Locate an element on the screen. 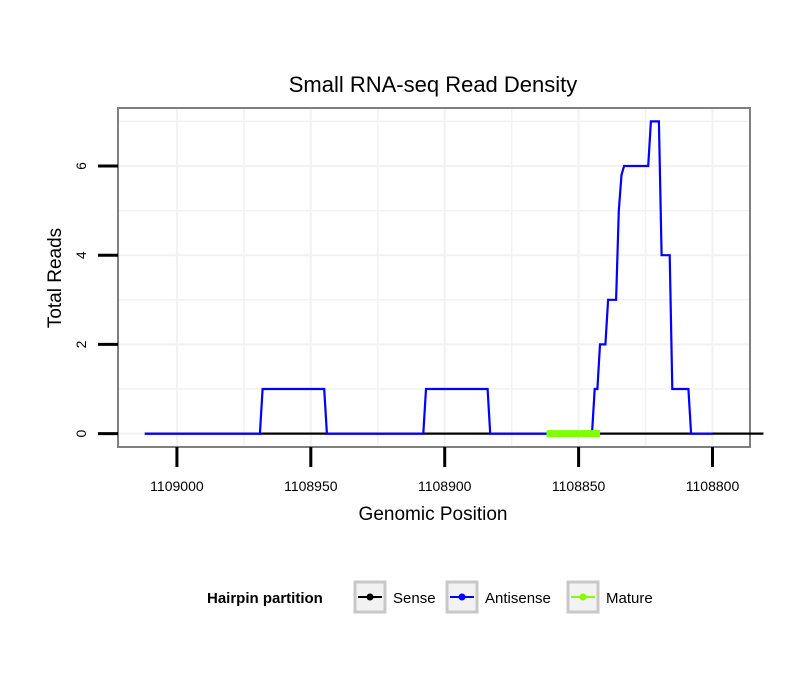  legend-title: Hairpin partition is located at coordinates (265, 598).